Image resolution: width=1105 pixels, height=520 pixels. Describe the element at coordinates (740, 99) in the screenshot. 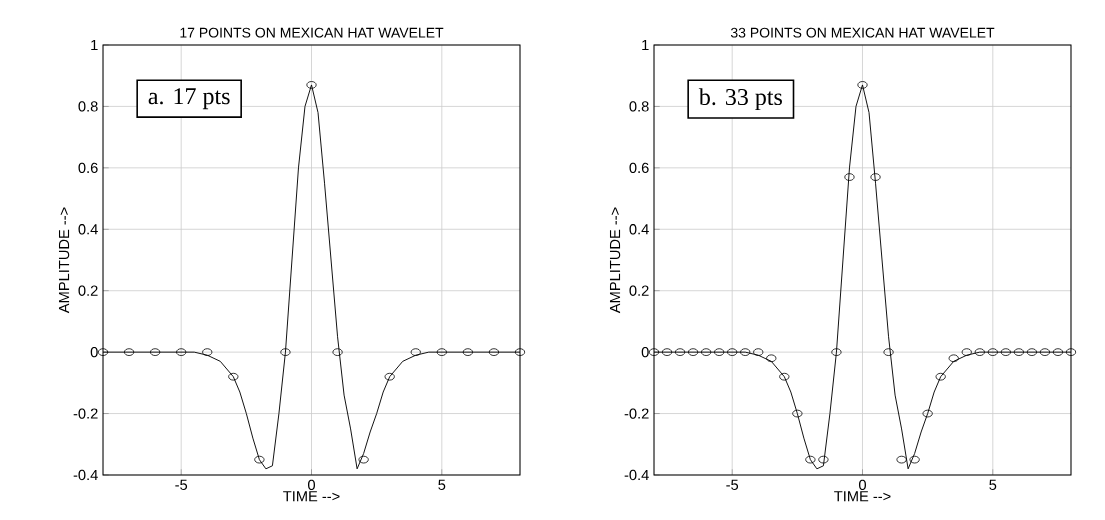

I see `annotation: b. 33 pts` at that location.